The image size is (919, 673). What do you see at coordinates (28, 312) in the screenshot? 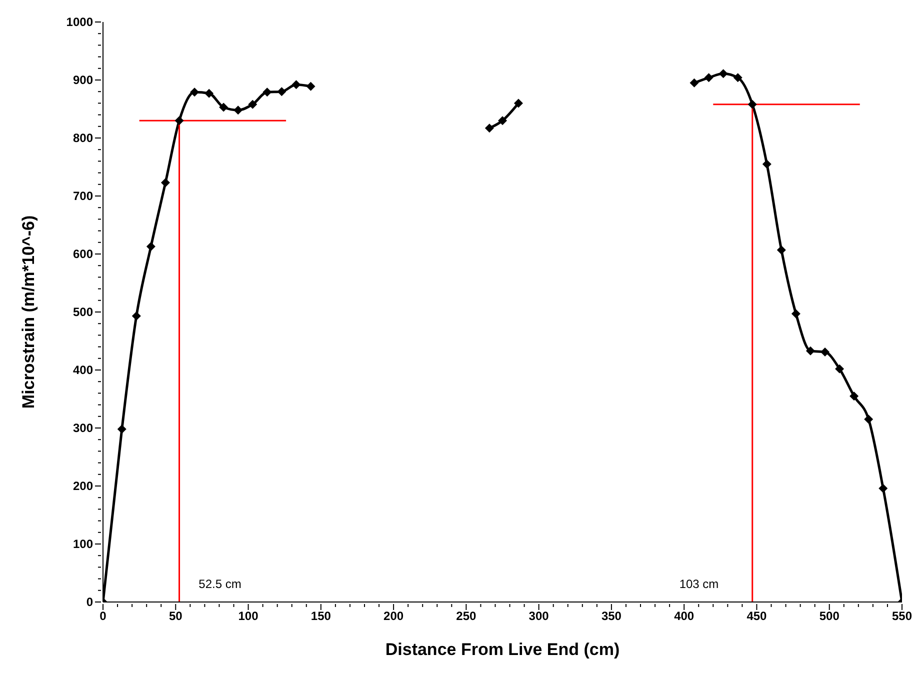
I see `y-axis-title: Microstrain (m/m*10^-6)` at bounding box center [28, 312].